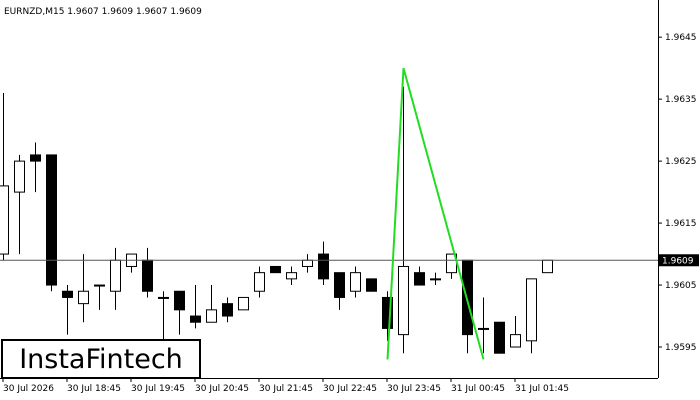 Image resolution: width=700 pixels, height=400 pixels. What do you see at coordinates (94, 389) in the screenshot?
I see `x-tick-label: 30 Jul 18:45` at bounding box center [94, 389].